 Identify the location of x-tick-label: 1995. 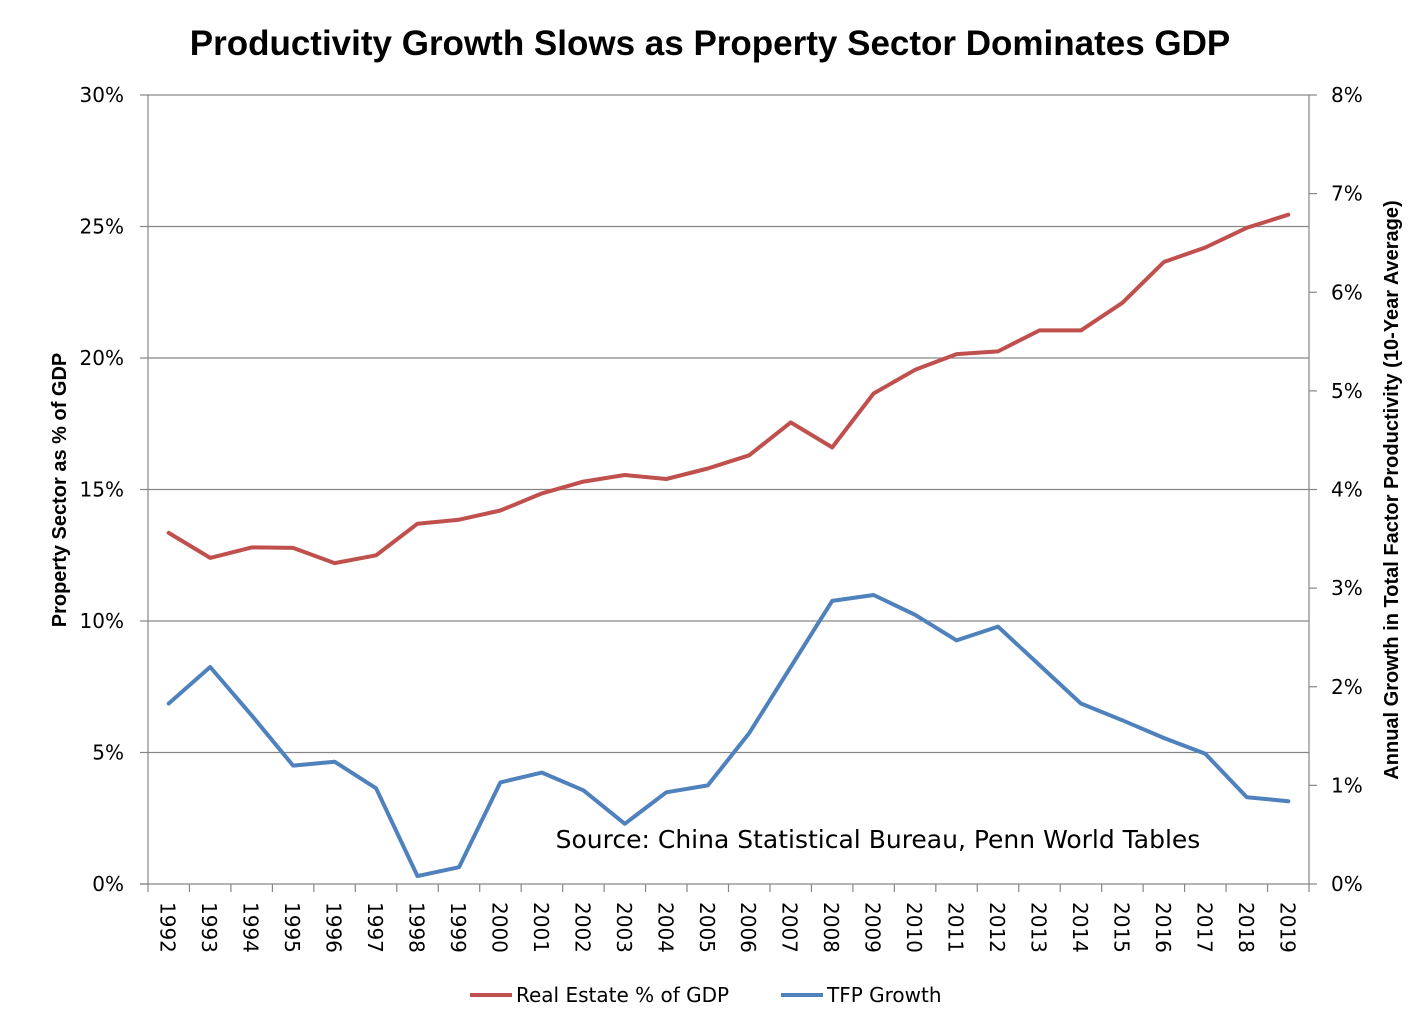
(292, 927).